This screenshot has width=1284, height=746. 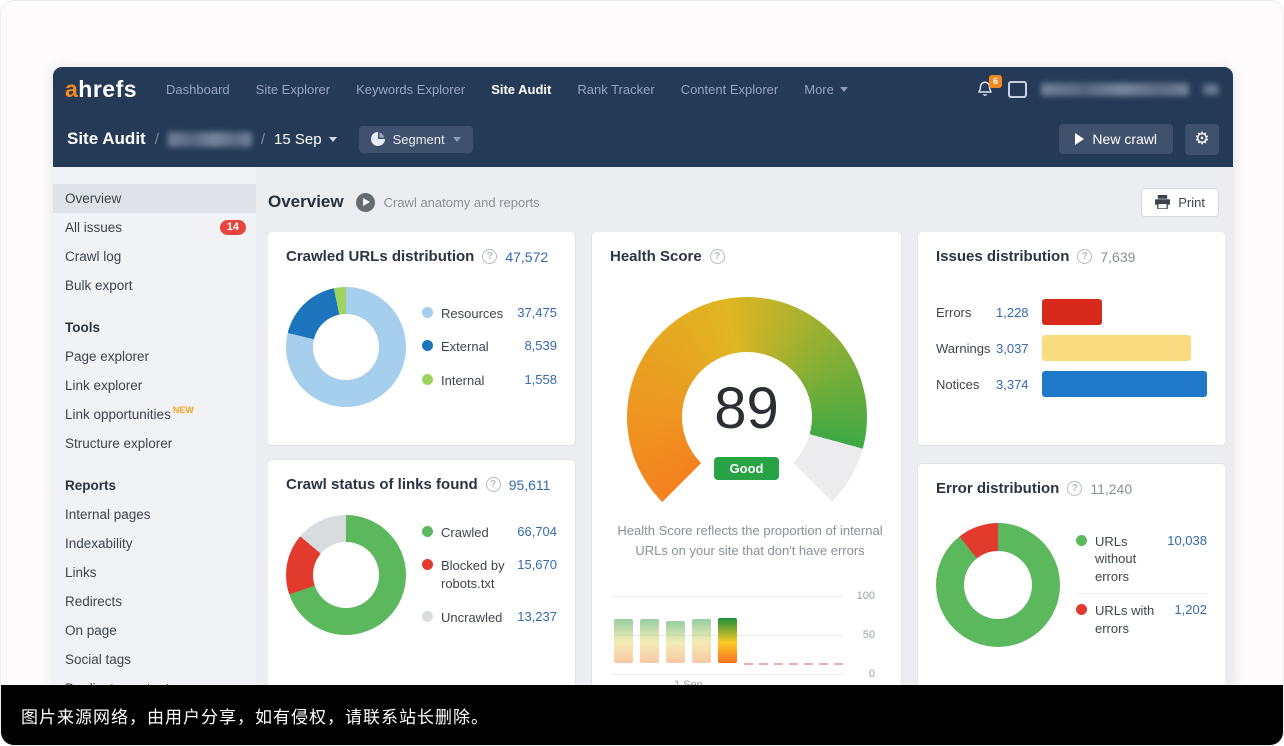 What do you see at coordinates (106, 138) in the screenshot?
I see `breadcrumb-section: Site Audit` at bounding box center [106, 138].